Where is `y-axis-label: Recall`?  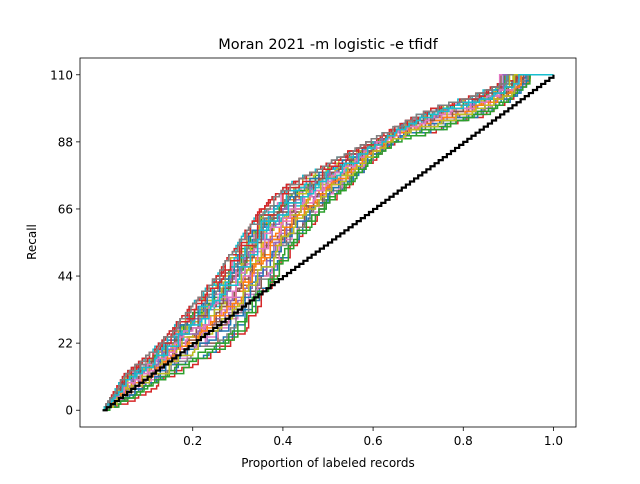 y-axis-label: Recall is located at coordinates (32, 242).